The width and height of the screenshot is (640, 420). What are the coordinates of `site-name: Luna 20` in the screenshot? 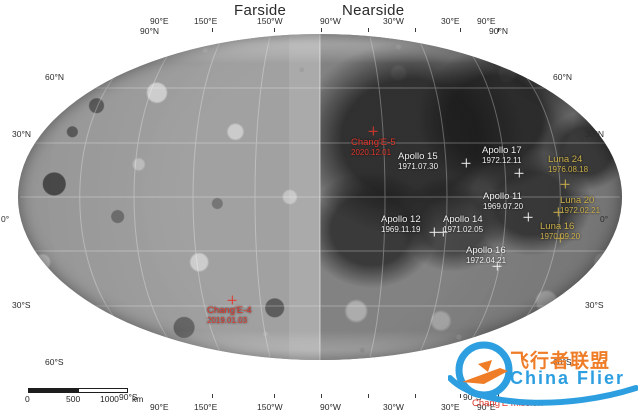 It's located at (577, 200).